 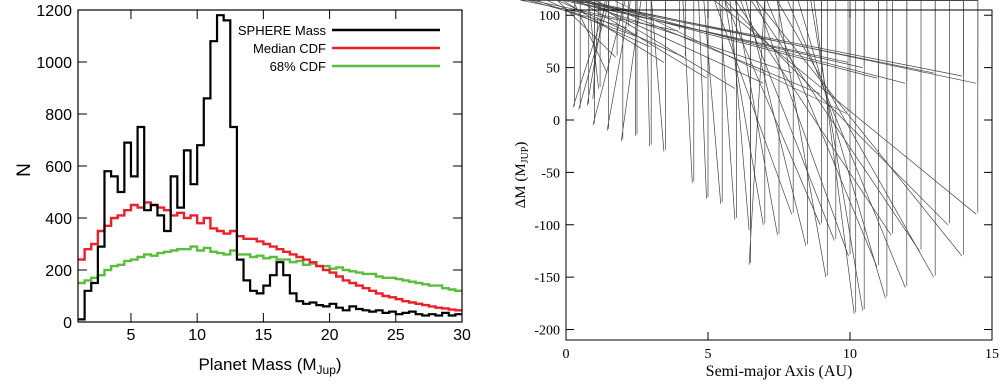 I want to click on y-tick-label: -150, so click(x=547, y=278).